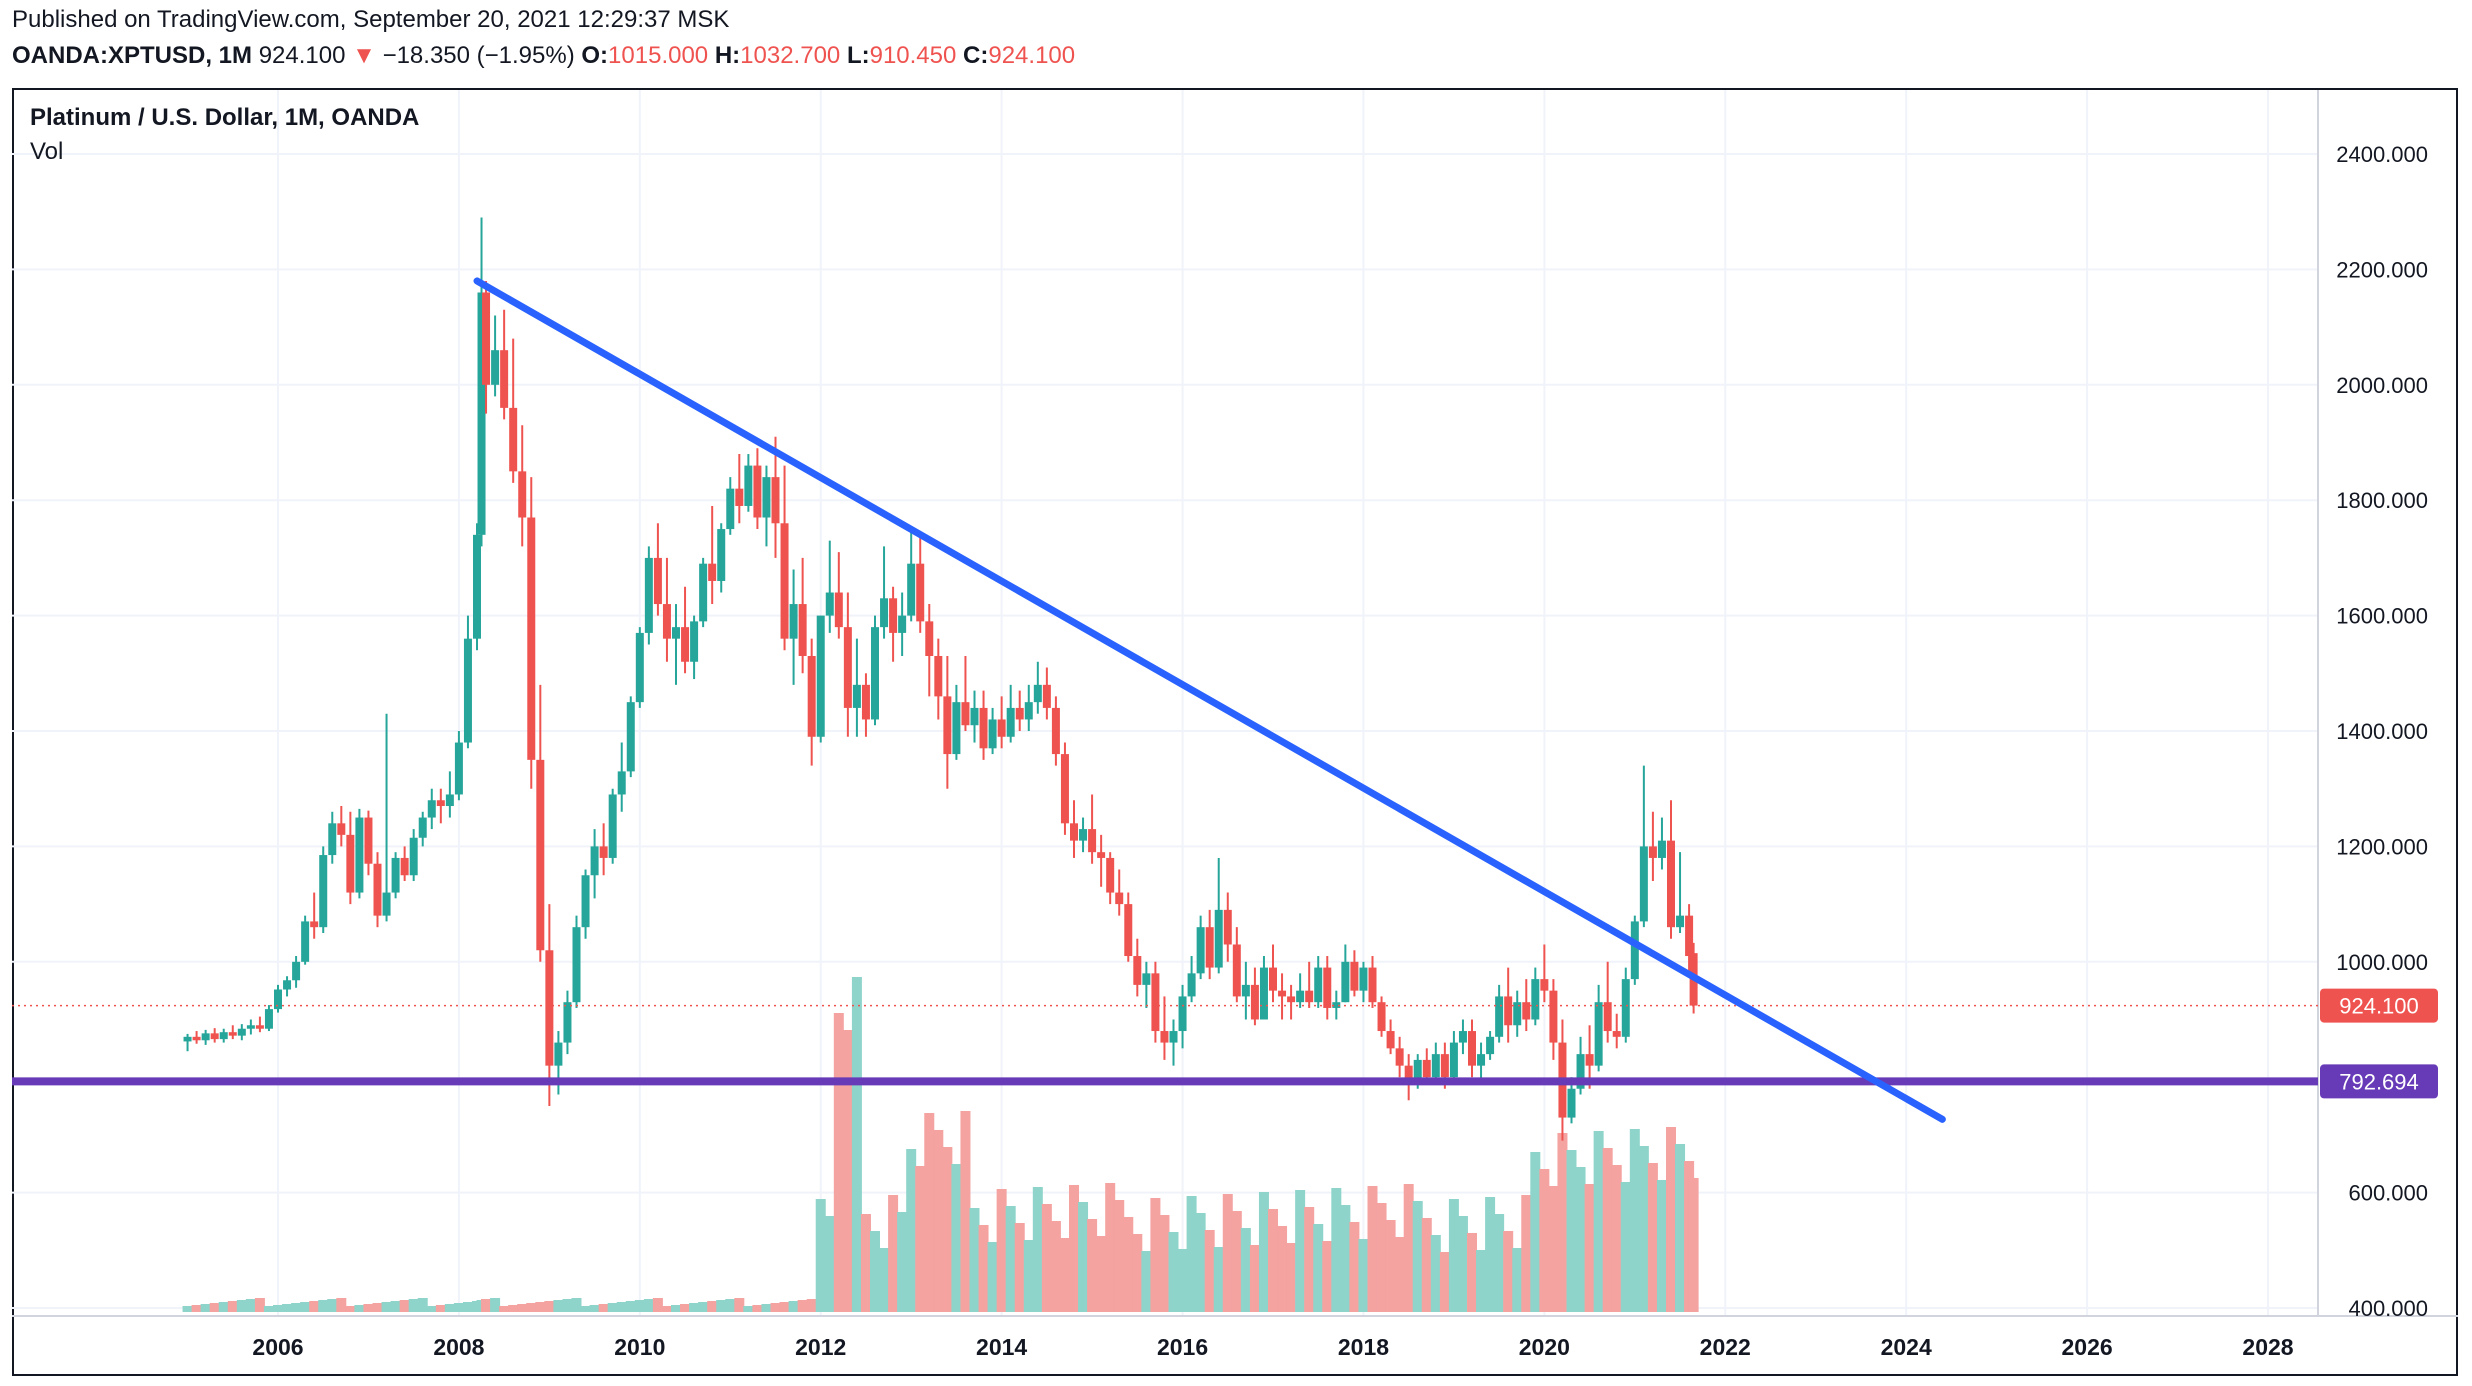  Describe the element at coordinates (1032, 55) in the screenshot. I see `close-value: 924.100` at that location.